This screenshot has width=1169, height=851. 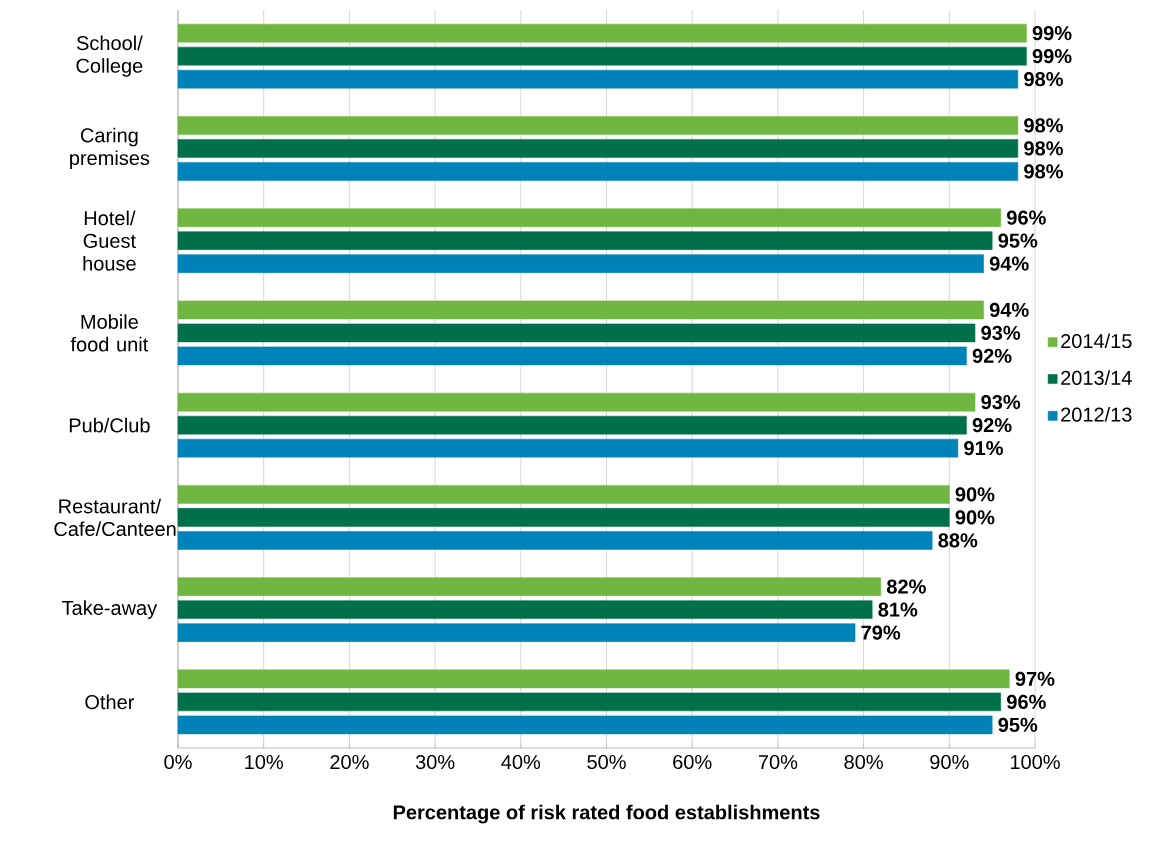 I want to click on x-tick-label: 80%, so click(x=863, y=762).